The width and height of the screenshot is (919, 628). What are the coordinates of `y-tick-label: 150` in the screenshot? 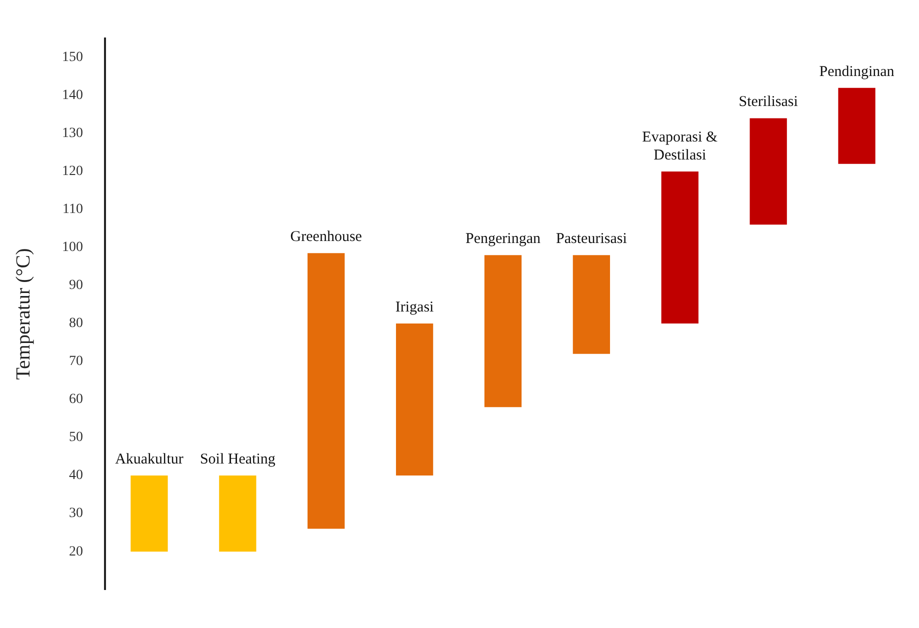 It's located at (72, 58).